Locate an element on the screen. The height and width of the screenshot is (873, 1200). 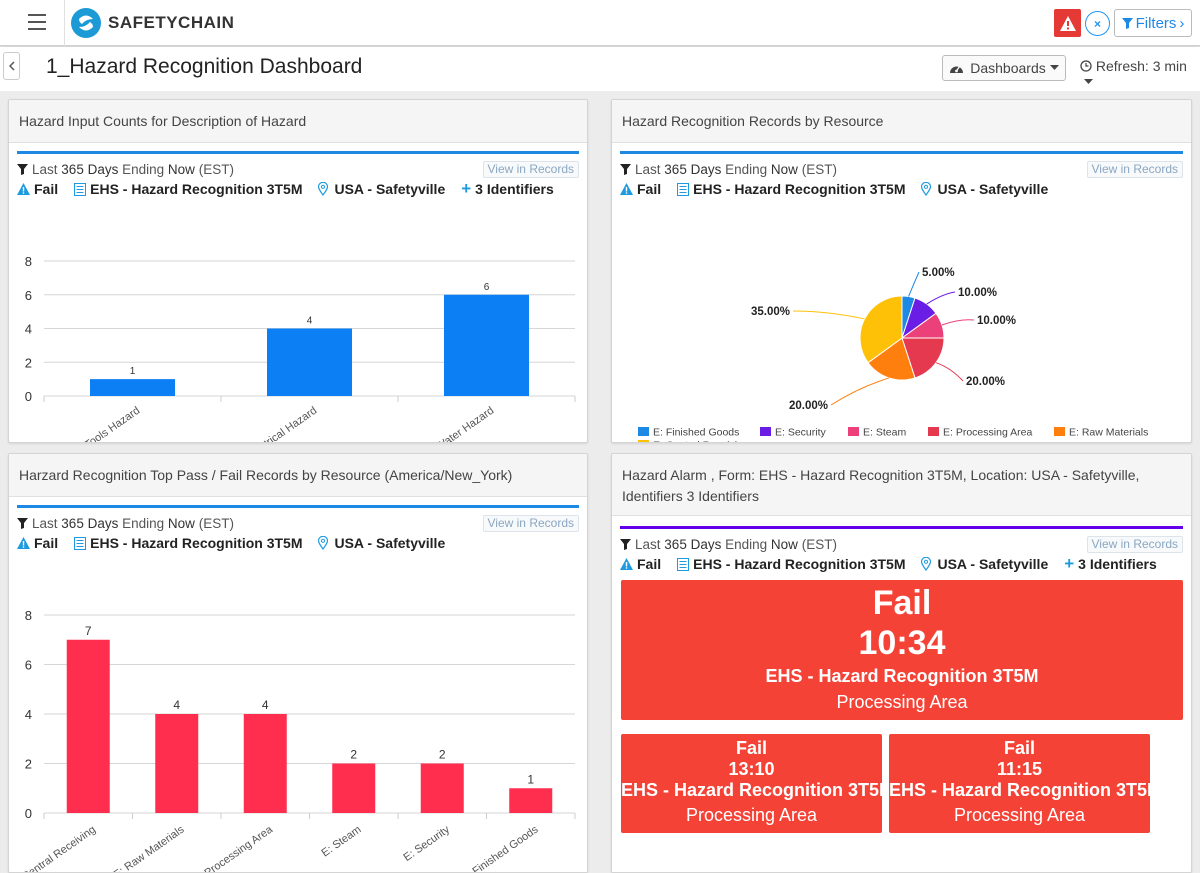
dashboards-dropdown: Dashboards is located at coordinates (1004, 68).